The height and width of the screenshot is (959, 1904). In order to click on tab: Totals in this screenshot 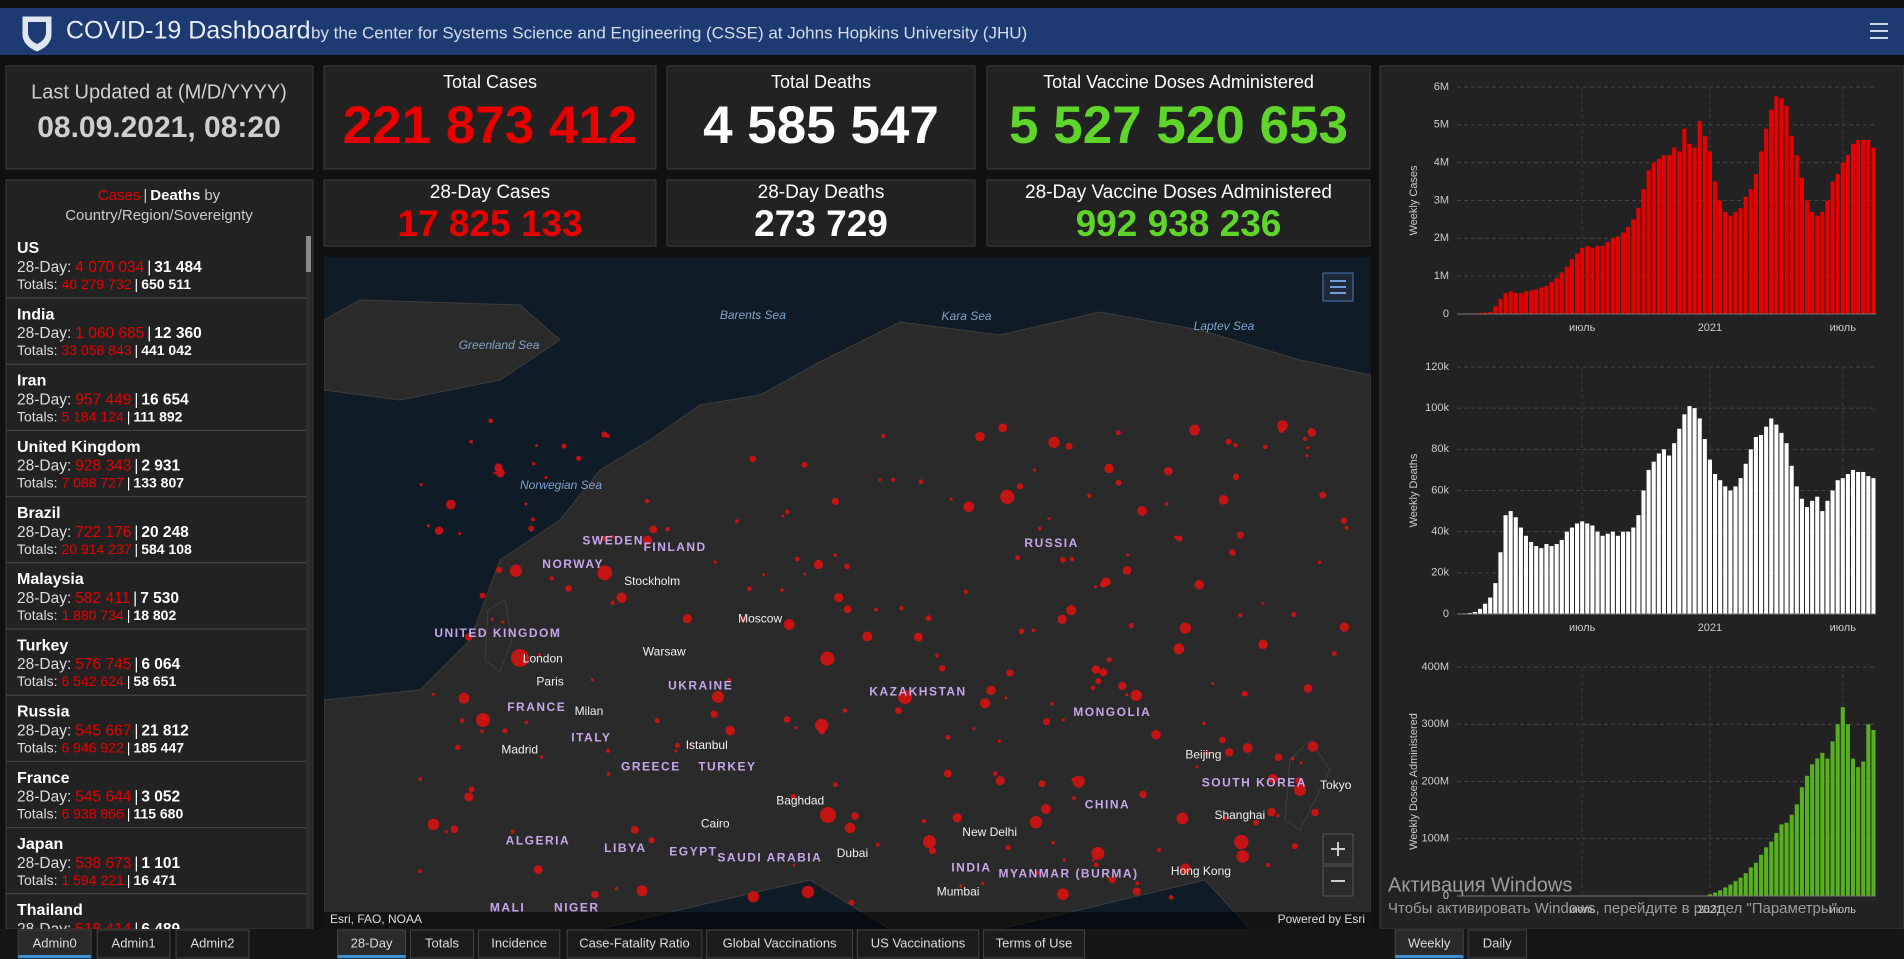, I will do `click(442, 944)`.